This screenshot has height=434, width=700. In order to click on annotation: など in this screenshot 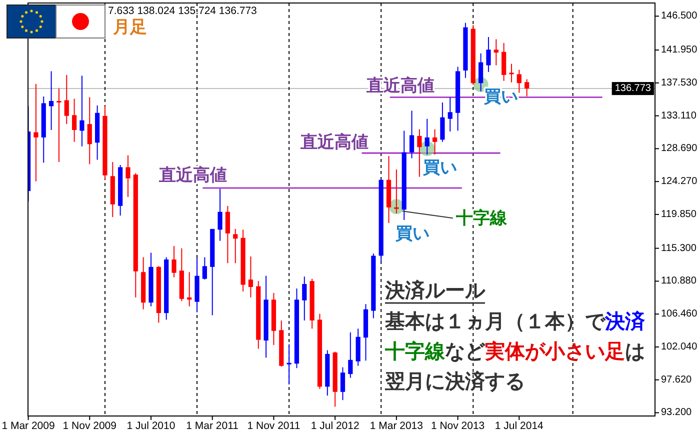, I will do `click(465, 352)`.